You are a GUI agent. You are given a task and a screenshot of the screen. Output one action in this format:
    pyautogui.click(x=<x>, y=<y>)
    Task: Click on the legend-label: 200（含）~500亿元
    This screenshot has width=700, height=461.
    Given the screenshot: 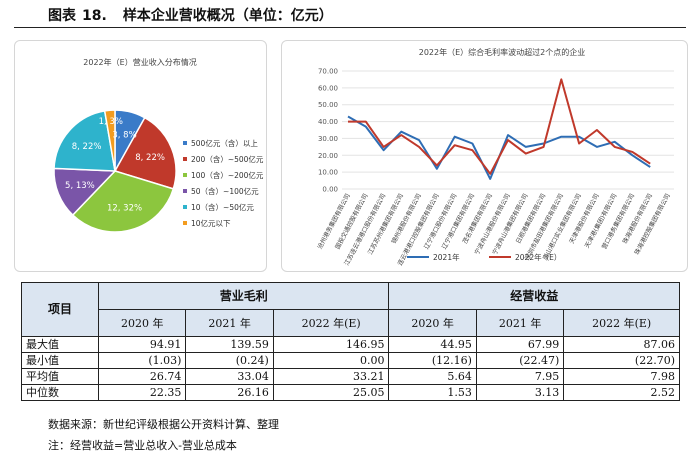 What is the action you would take?
    pyautogui.click(x=227, y=159)
    